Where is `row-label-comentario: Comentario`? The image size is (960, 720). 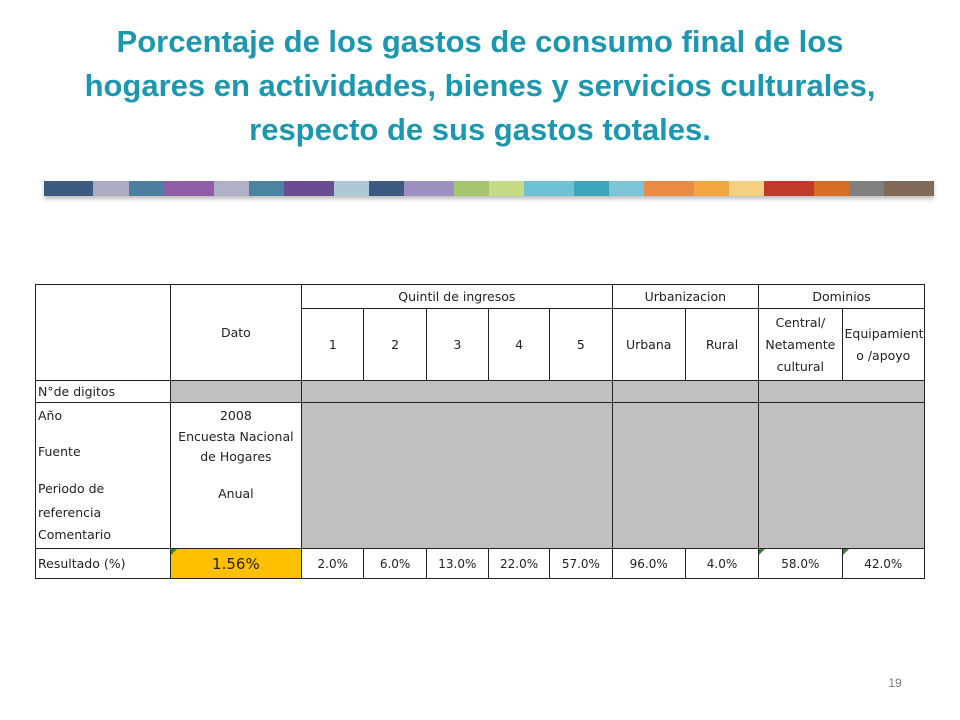
row-label-comentario: Comentario is located at coordinates (74, 534).